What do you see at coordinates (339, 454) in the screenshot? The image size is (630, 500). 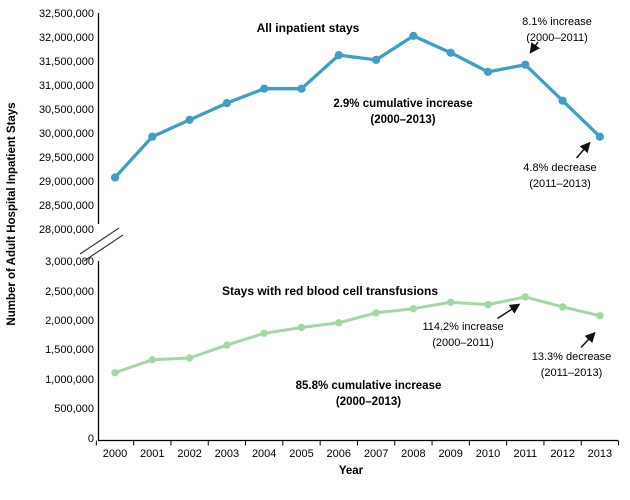 I see `x-tick-label: 2006` at bounding box center [339, 454].